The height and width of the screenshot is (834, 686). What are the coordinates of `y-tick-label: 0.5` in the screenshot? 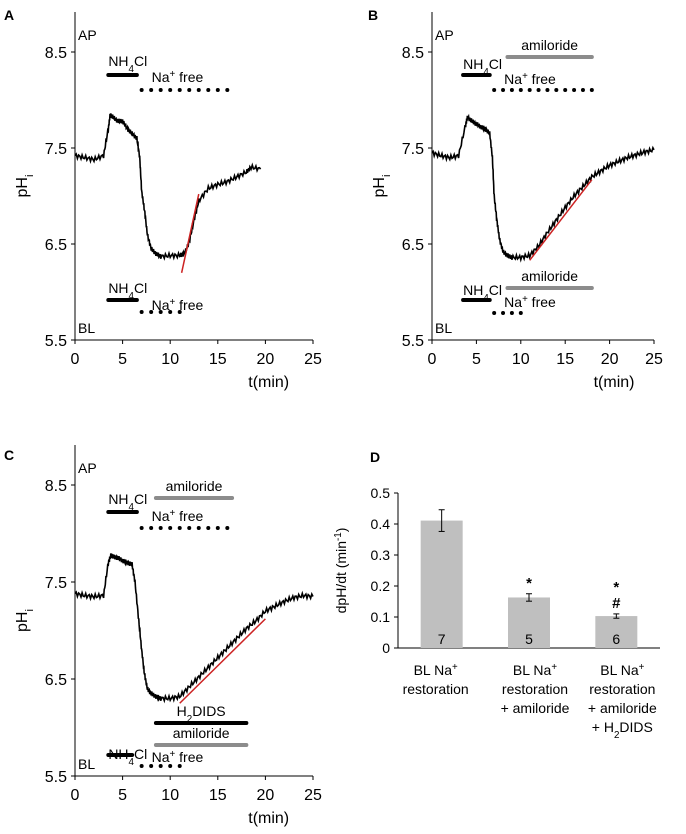 It's located at (381, 493).